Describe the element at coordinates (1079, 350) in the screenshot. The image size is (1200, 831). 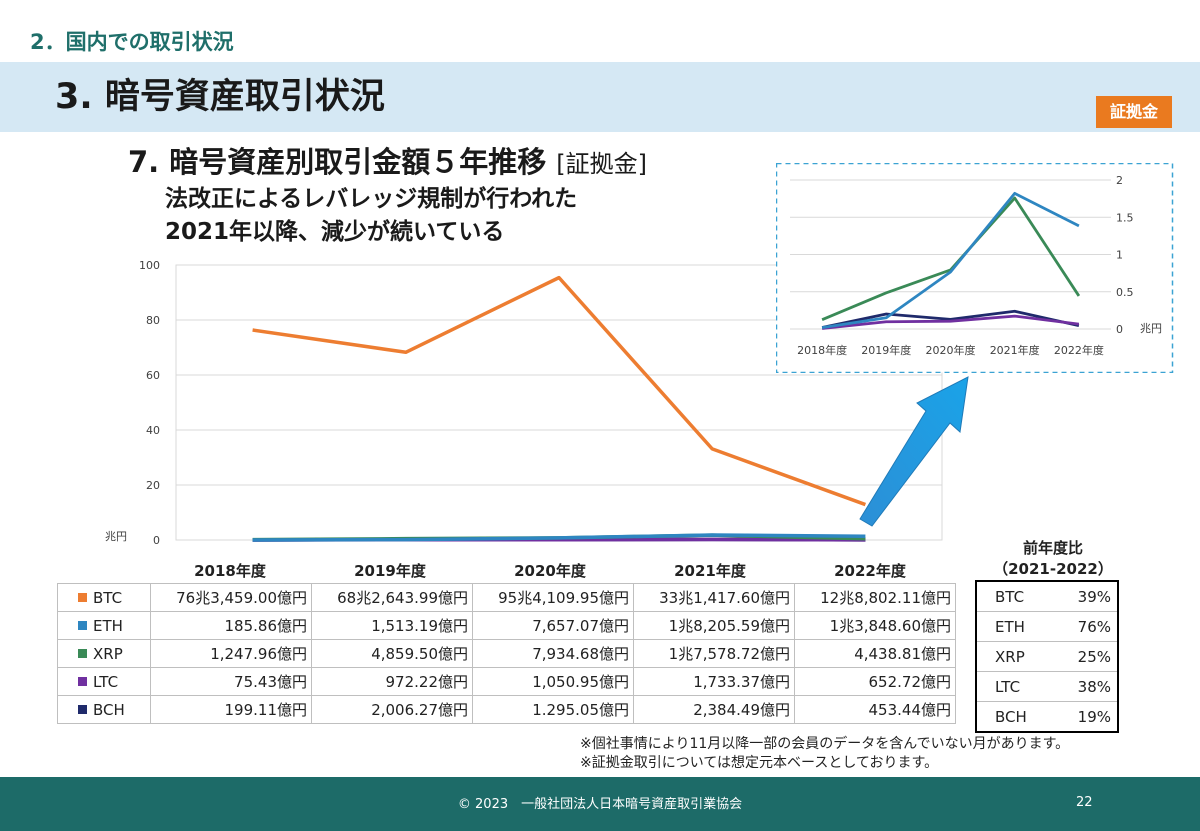
I see `inset-x-tick-label: 2022年度` at that location.